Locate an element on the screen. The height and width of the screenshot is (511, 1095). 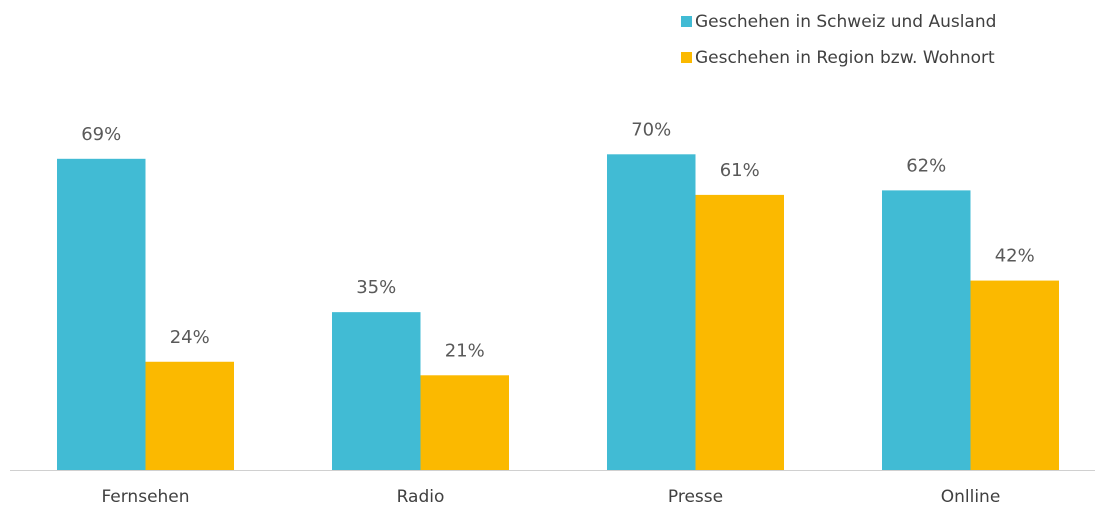
legend-label: Geschehen in Region bzw. Wohnort is located at coordinates (845, 58).